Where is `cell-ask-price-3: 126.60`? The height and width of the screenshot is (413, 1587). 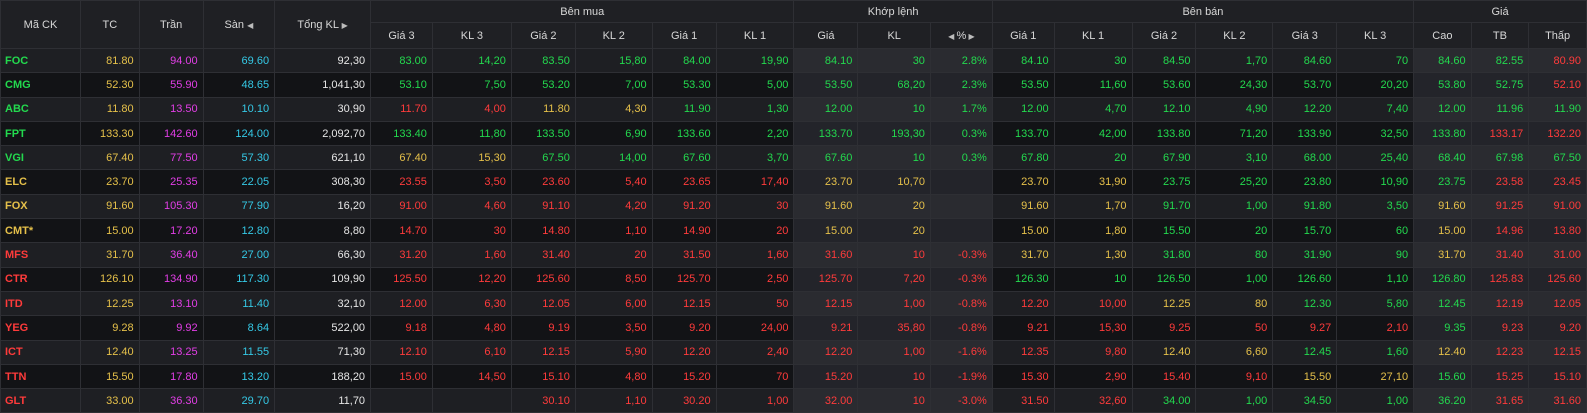 cell-ask-price-3: 126.60 is located at coordinates (1305, 279).